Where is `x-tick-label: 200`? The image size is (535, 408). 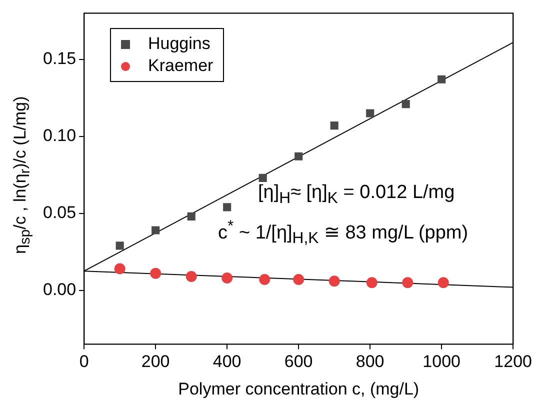 x-tick-label: 200 is located at coordinates (155, 362).